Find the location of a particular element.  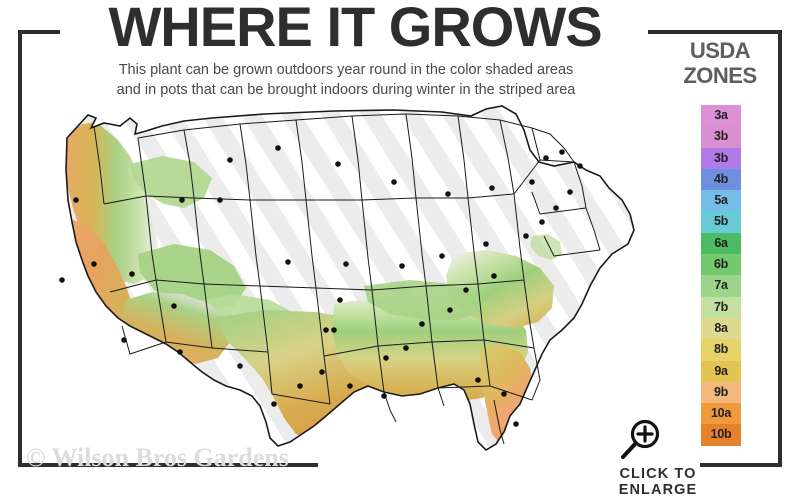

zone-band-interior-northwest is located at coordinates (171, 182).